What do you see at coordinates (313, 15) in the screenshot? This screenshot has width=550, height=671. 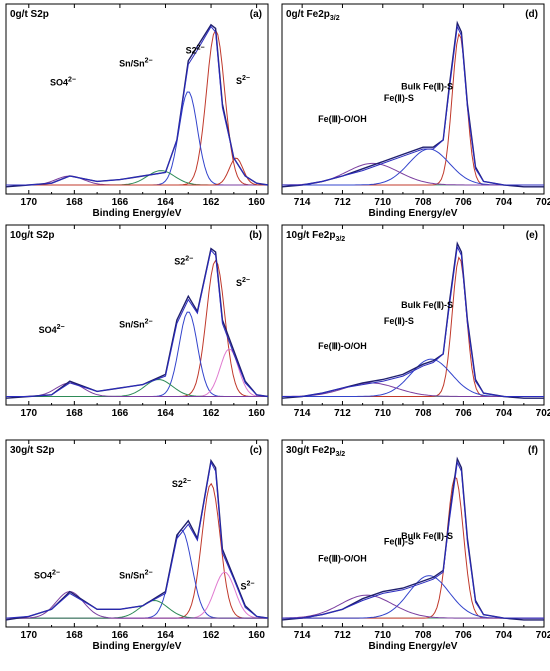 I see `panel-title: 0g/t Fe2p3/2` at bounding box center [313, 15].